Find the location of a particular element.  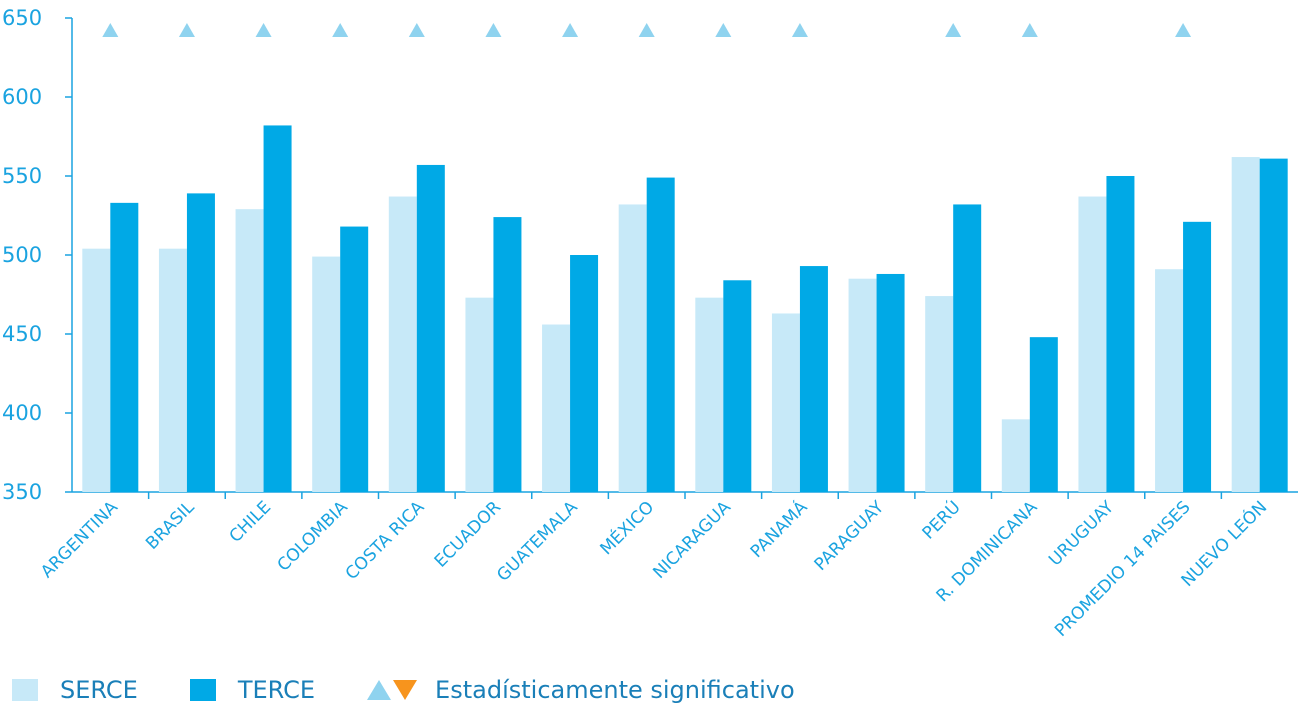

y-tick-label: 550 is located at coordinates (22, 176).